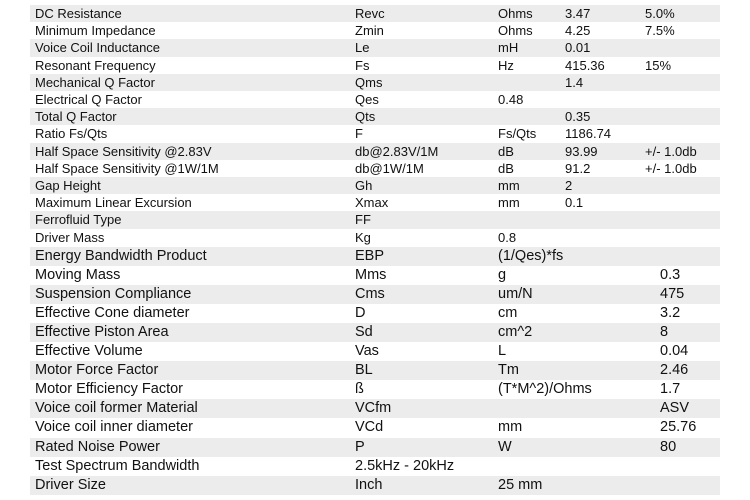  What do you see at coordinates (114, 427) in the screenshot?
I see `cell-param: Voice coil inner diameter` at bounding box center [114, 427].